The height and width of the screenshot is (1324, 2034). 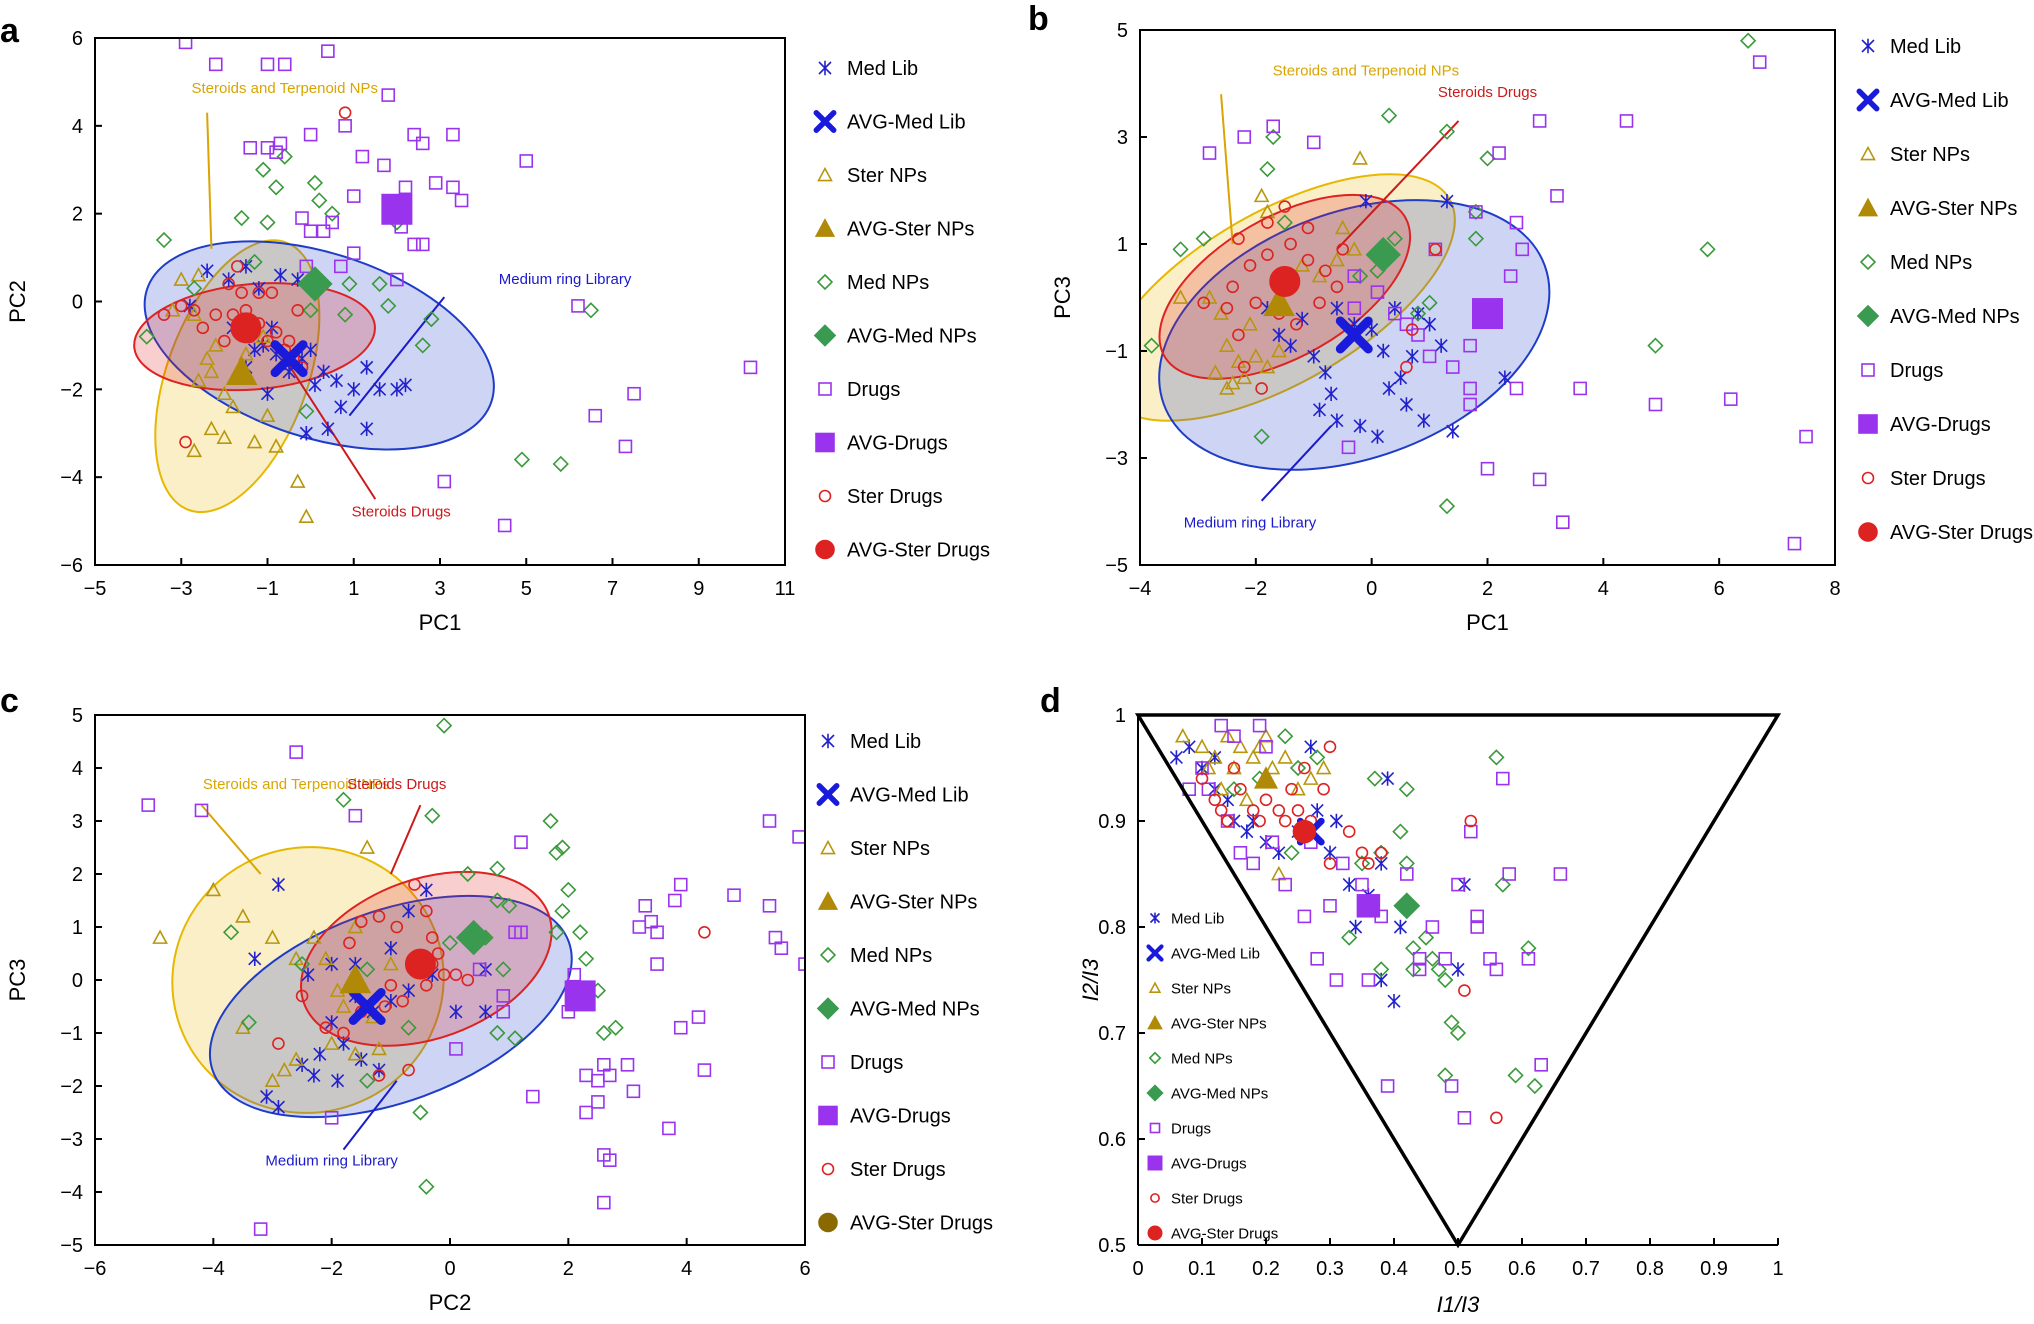 I want to click on x-tick-label: 0, so click(x=449, y=1269).